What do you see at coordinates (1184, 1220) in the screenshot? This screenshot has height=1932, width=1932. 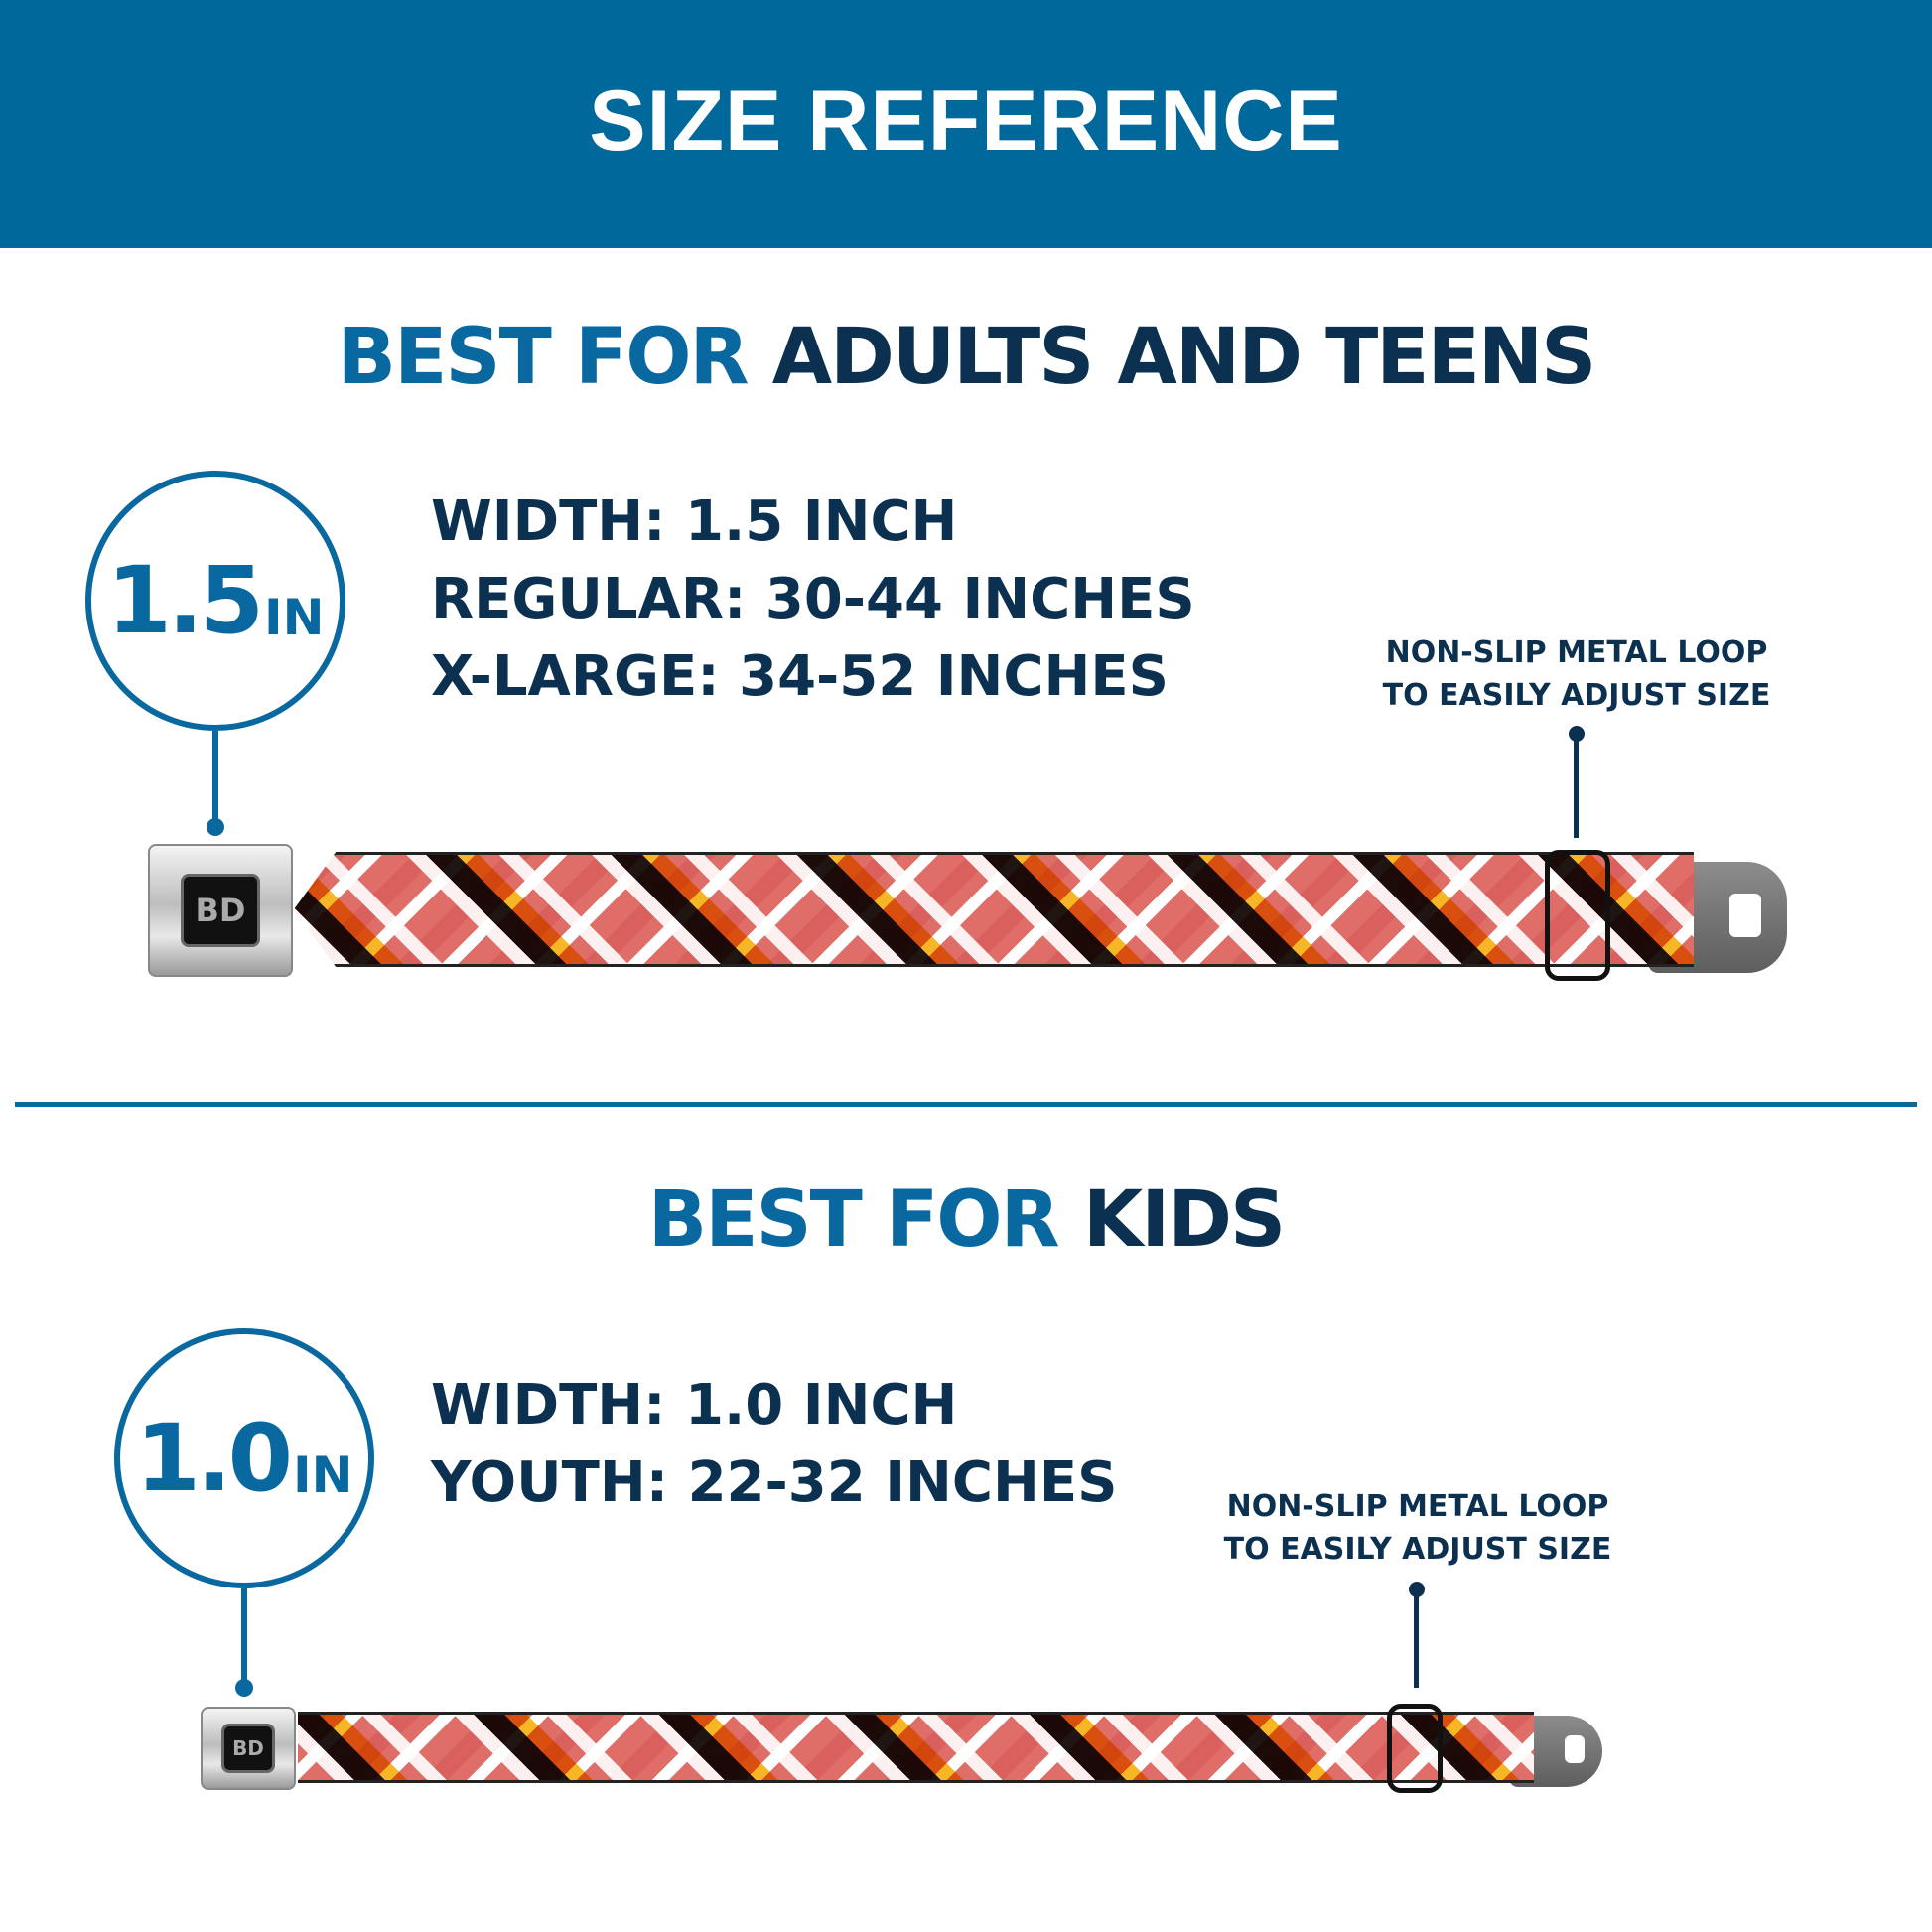 I see `heading-rest: KIDS` at bounding box center [1184, 1220].